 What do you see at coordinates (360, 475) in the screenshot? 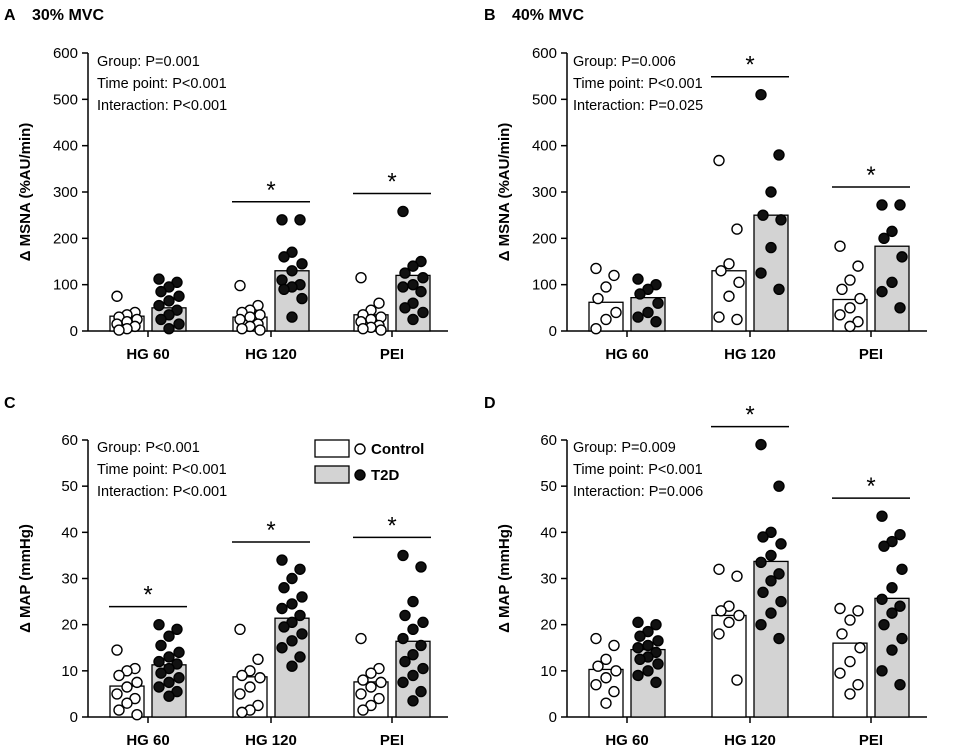
I see `legend-marker-t2d` at bounding box center [360, 475].